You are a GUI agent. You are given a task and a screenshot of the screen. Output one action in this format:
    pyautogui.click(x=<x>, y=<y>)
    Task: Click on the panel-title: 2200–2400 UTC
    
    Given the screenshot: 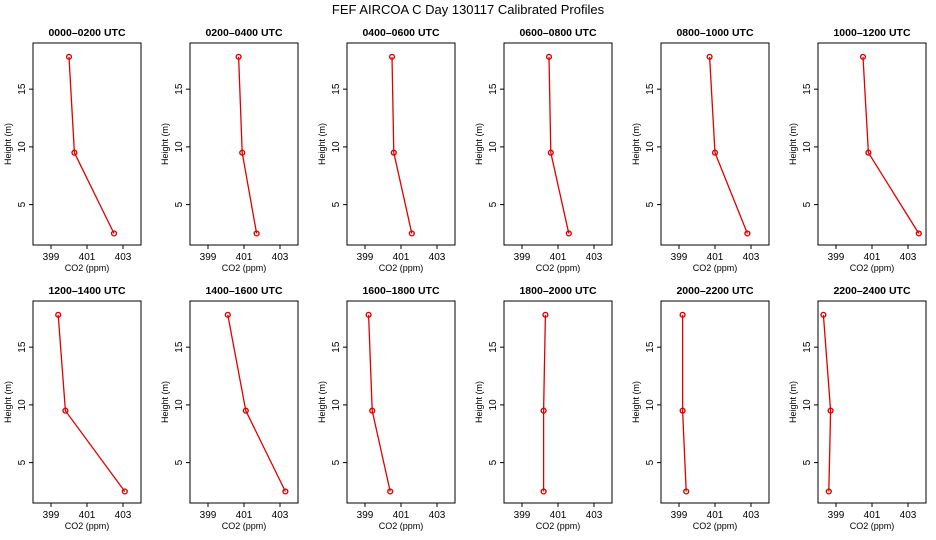 What is the action you would take?
    pyautogui.click(x=871, y=291)
    